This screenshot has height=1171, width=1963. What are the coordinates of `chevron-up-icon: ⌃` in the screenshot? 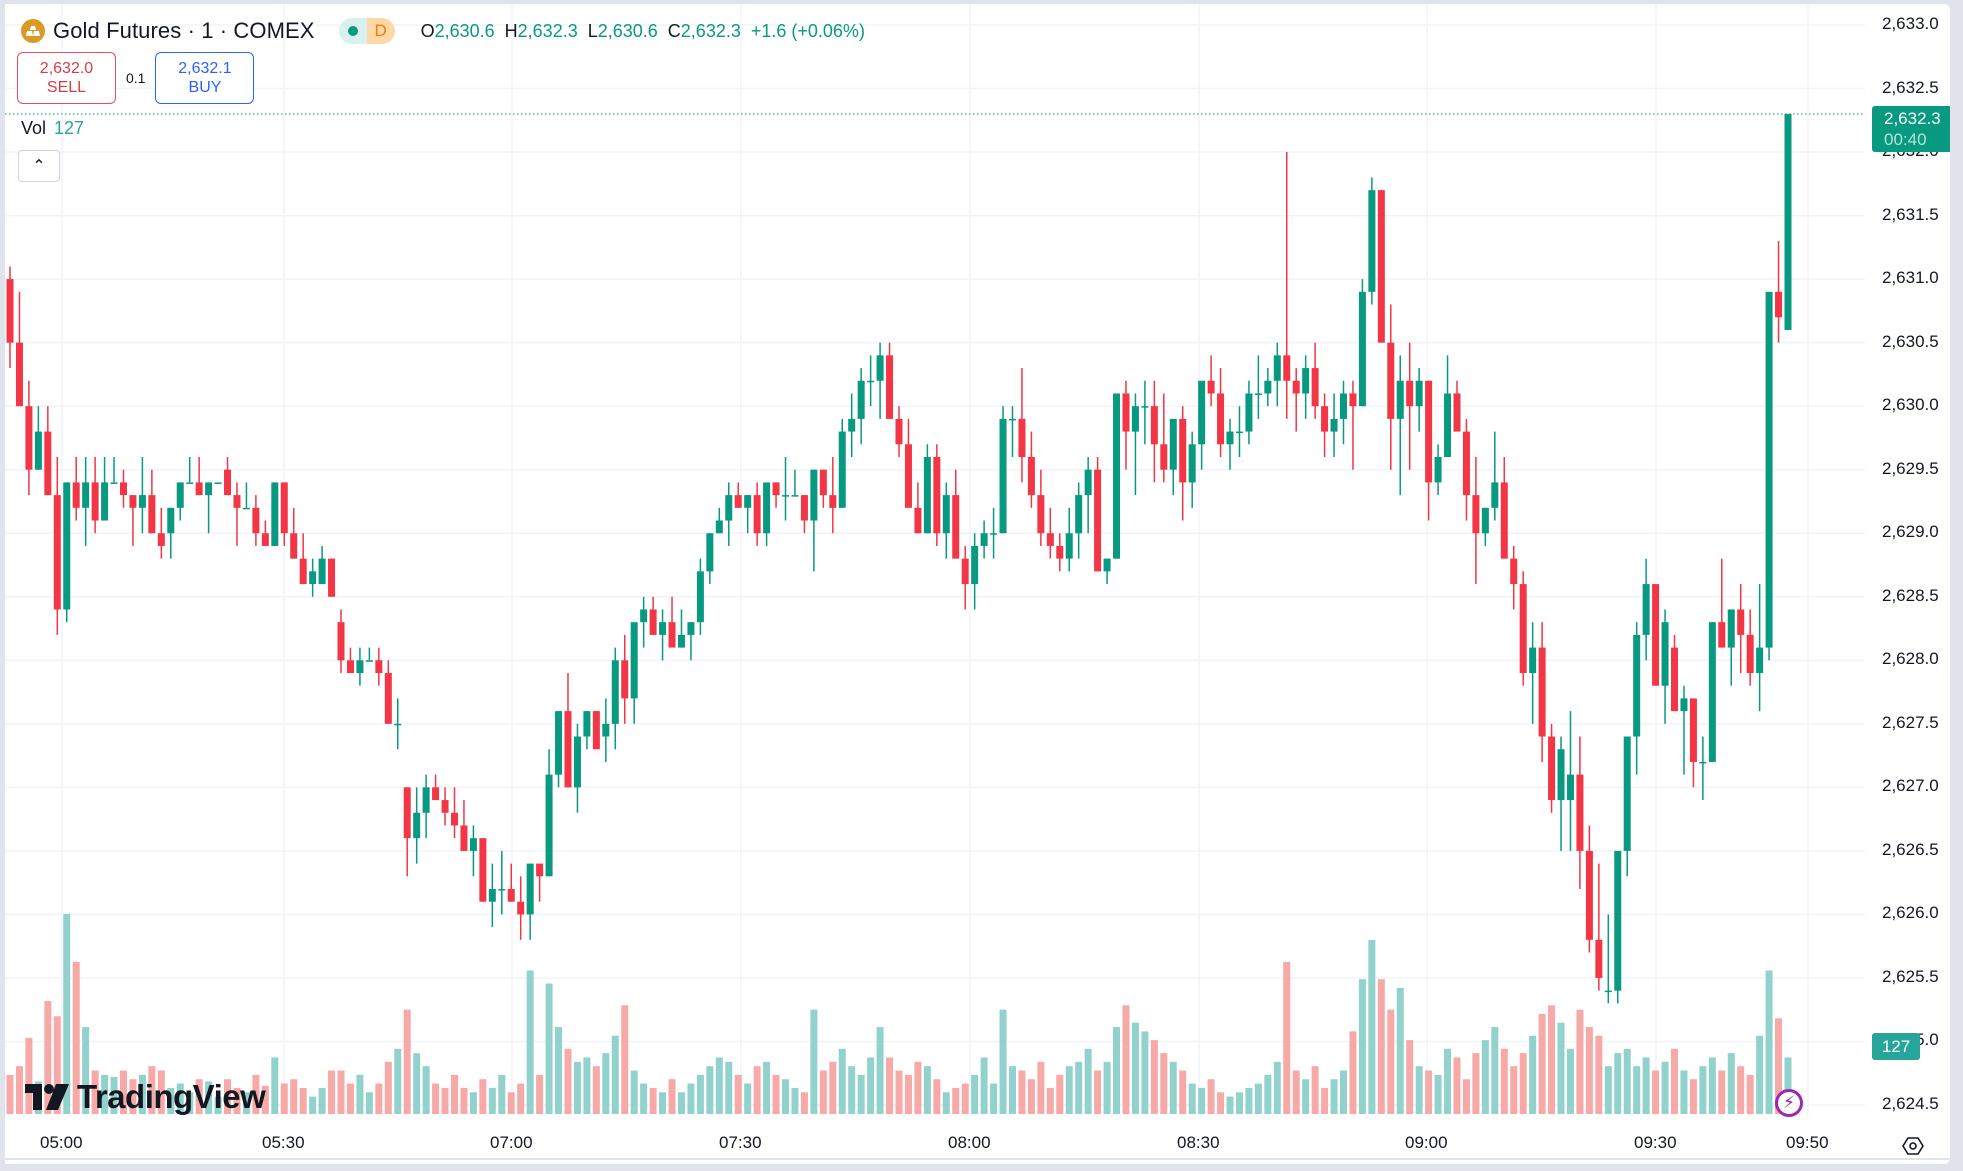 It's located at (39, 166).